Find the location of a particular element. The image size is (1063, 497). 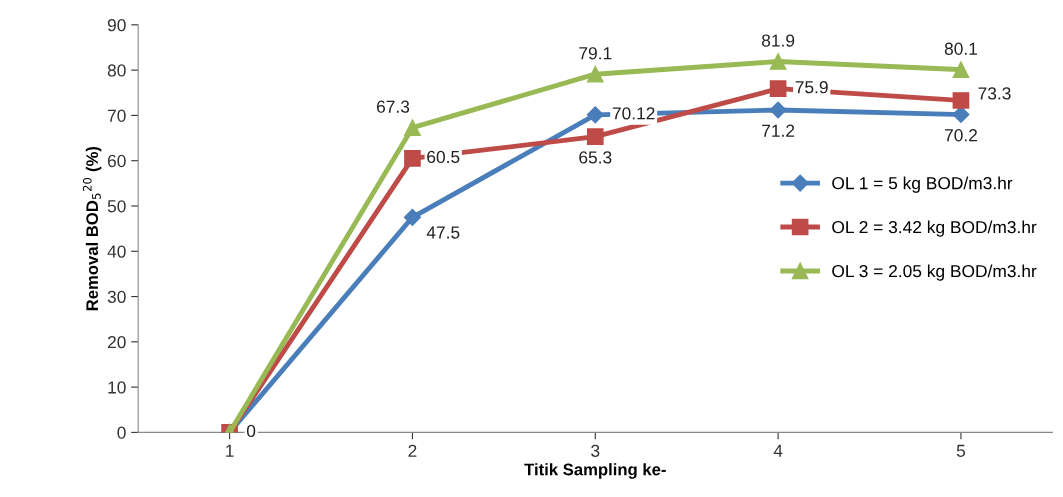

y-tick-label: 20 is located at coordinates (116, 342).